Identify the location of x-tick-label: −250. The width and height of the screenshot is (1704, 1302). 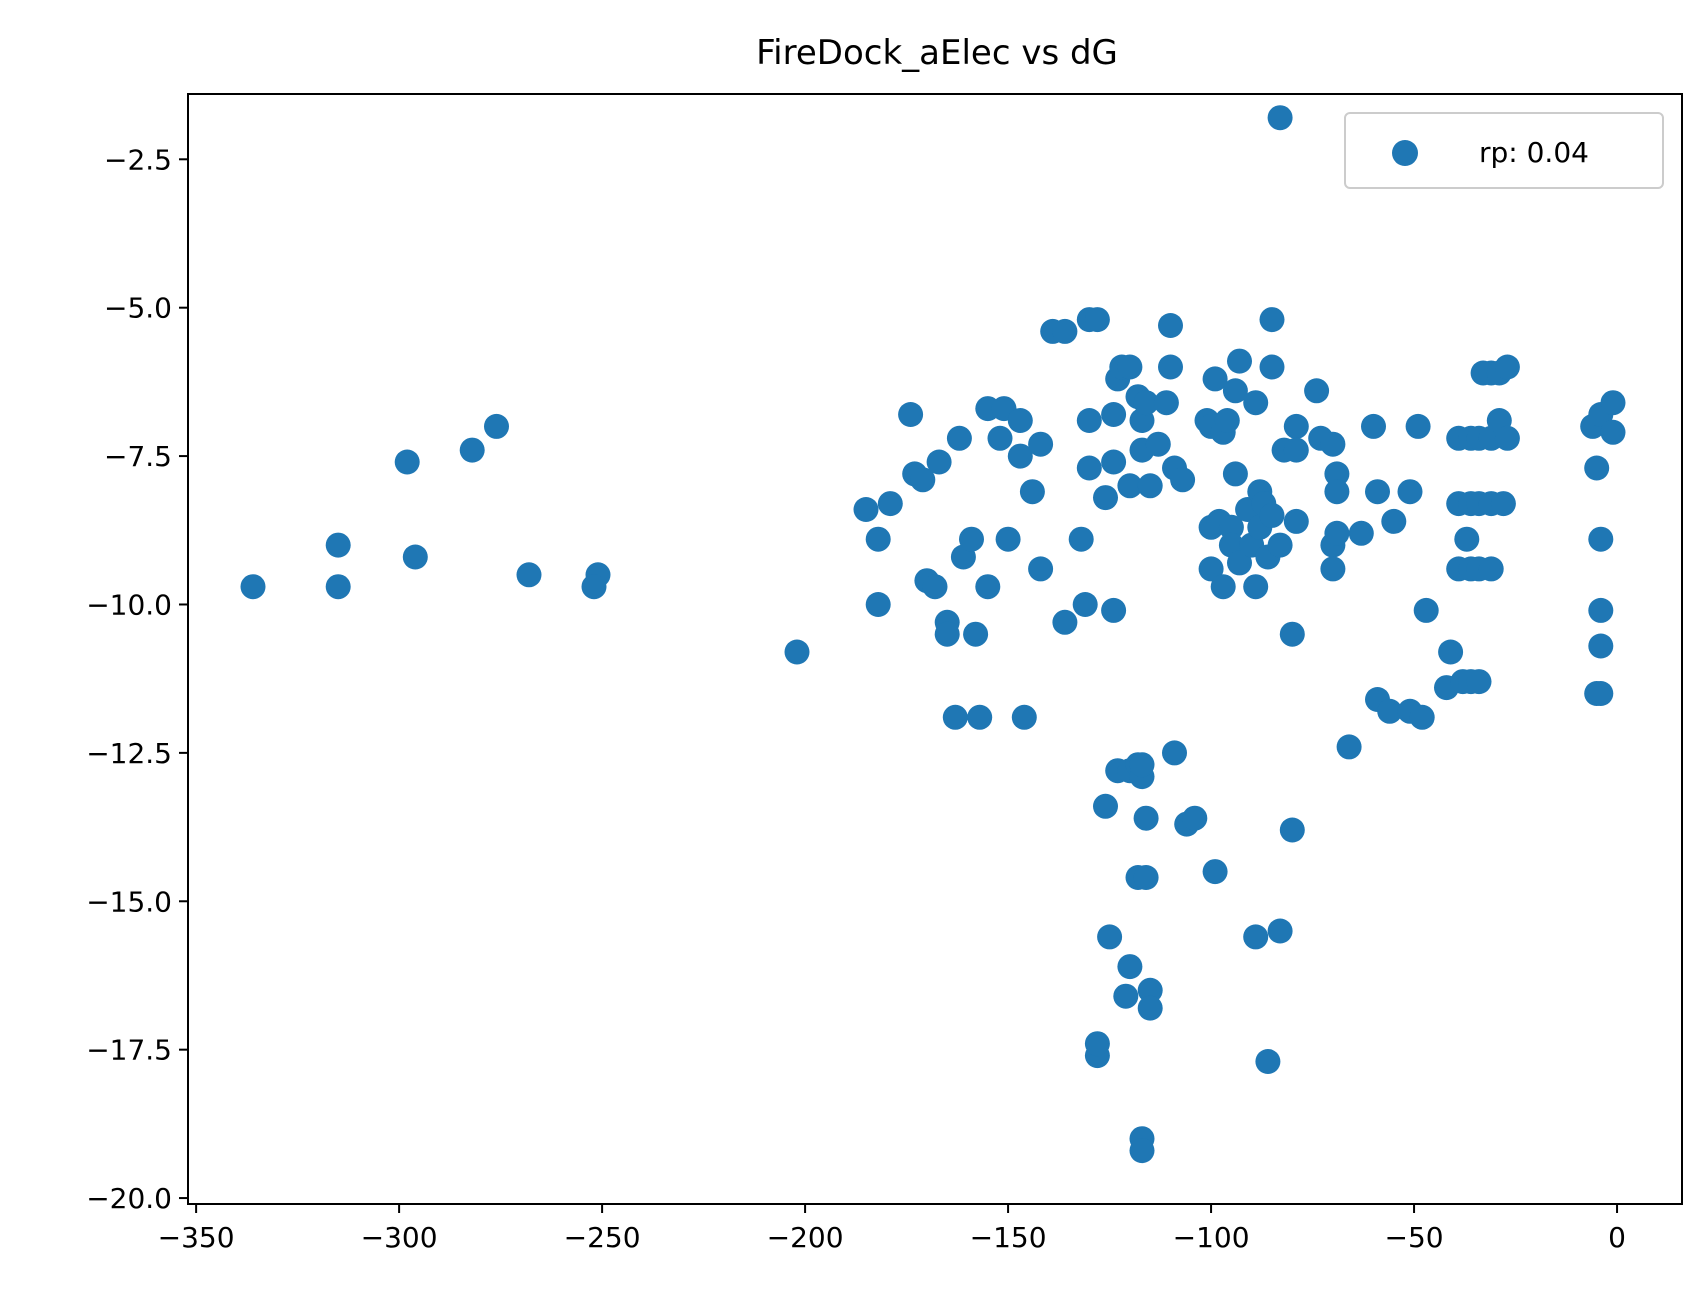
(602, 1237).